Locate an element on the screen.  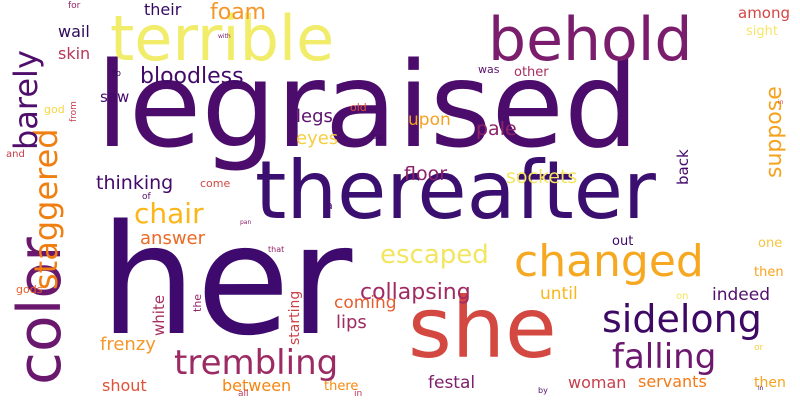
word-out: out is located at coordinates (623, 241).